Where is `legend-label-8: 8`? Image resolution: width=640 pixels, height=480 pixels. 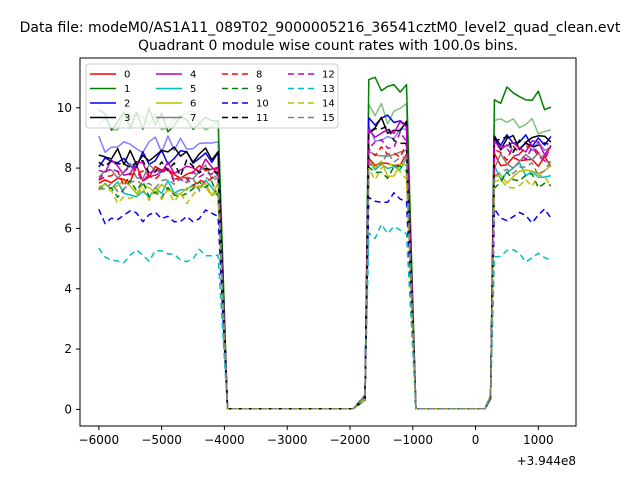
legend-label-8: 8 is located at coordinates (259, 75).